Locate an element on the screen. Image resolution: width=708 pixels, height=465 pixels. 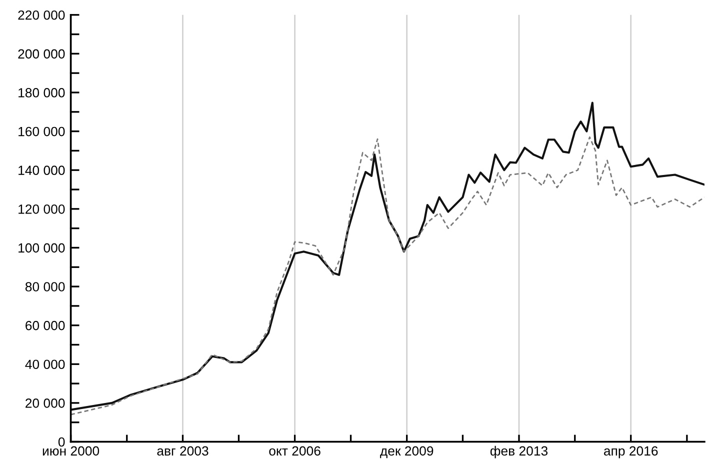
y-tick-label: 220 000 is located at coordinates (41, 15).